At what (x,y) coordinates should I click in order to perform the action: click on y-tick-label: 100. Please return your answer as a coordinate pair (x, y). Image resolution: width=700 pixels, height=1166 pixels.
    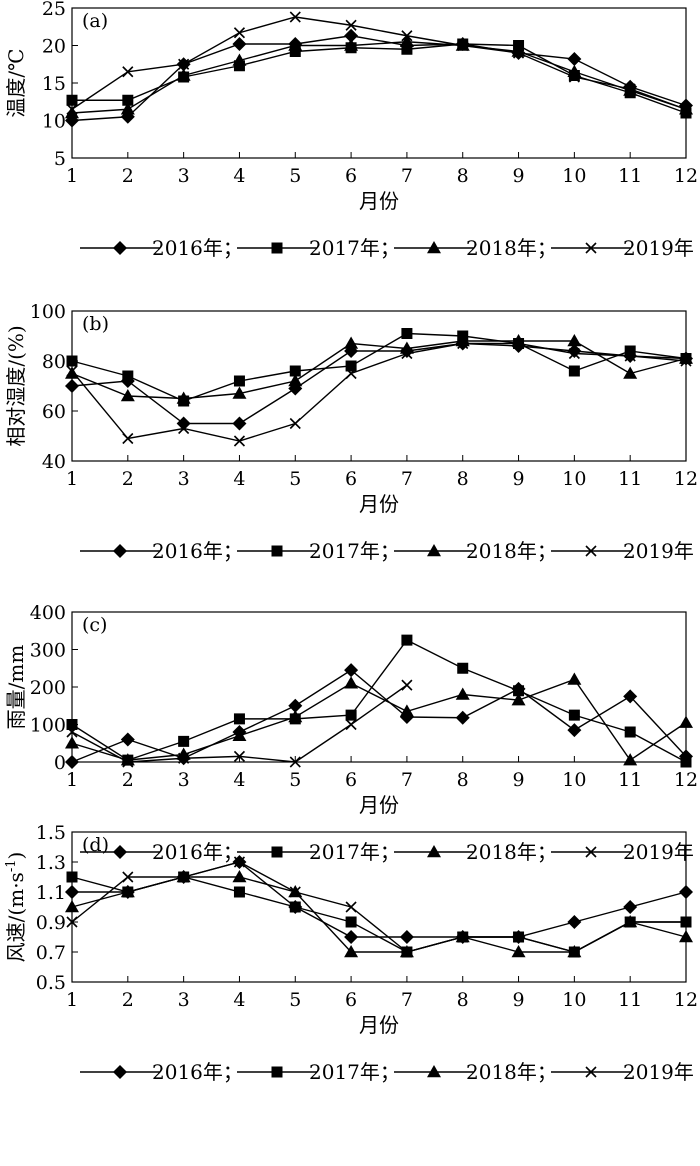
    Looking at the image, I should click on (48, 726).